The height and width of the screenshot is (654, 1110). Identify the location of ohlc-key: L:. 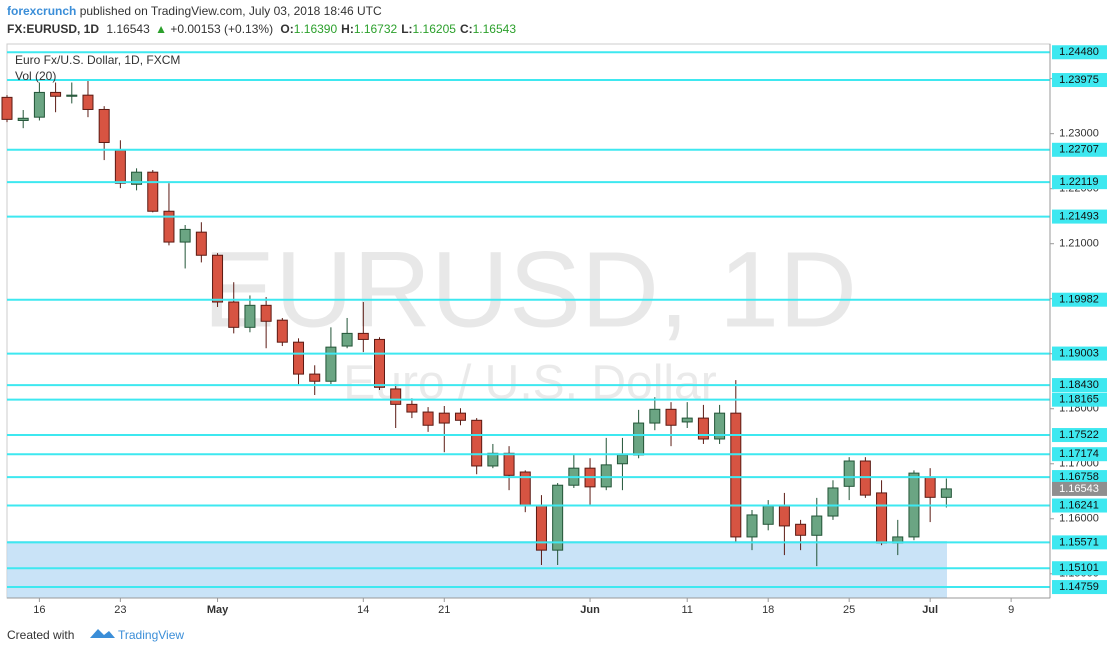
(406, 29).